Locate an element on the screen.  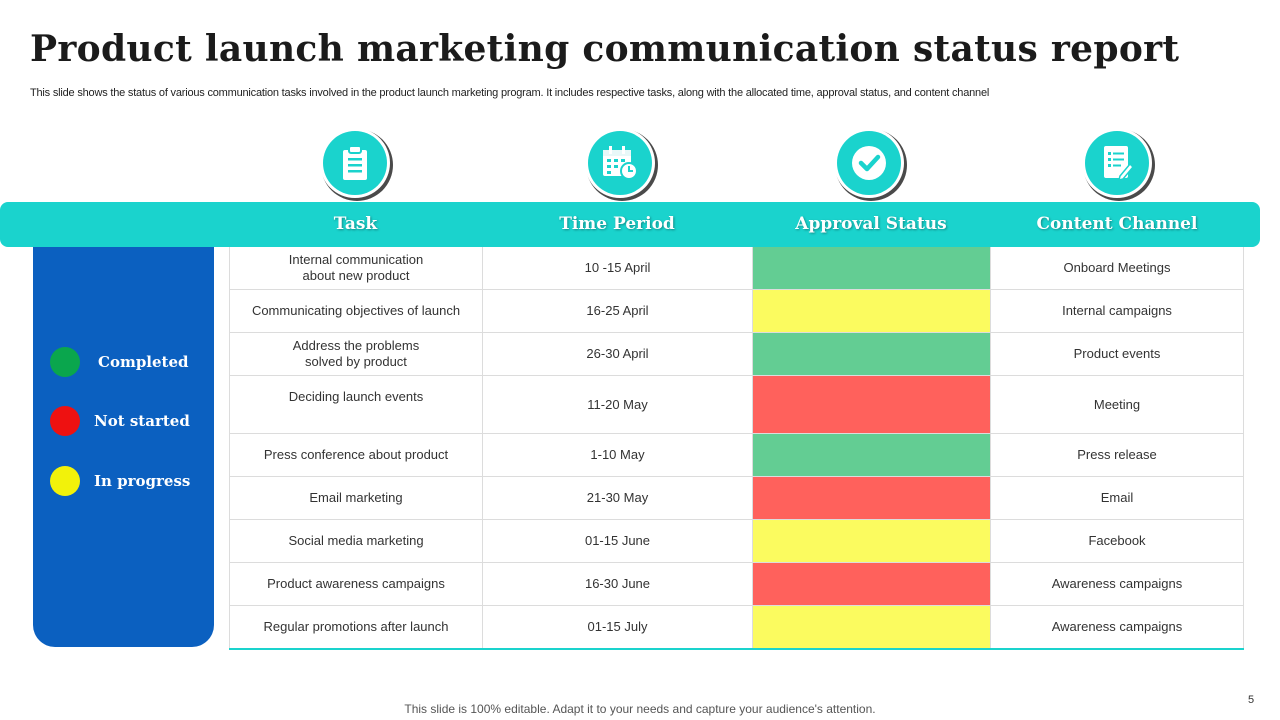
not-started-dot-icon is located at coordinates (65, 421).